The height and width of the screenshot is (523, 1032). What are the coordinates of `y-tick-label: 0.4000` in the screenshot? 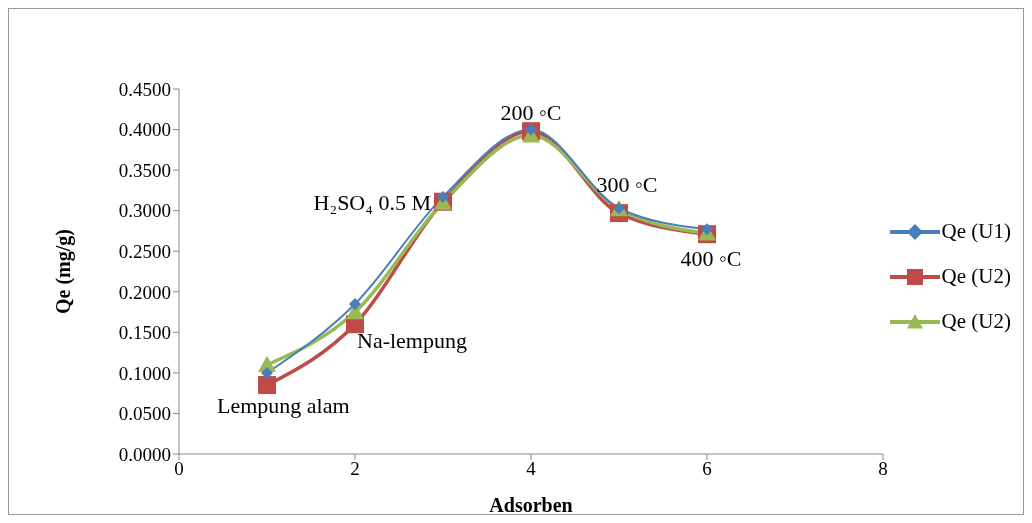 It's located at (144, 130).